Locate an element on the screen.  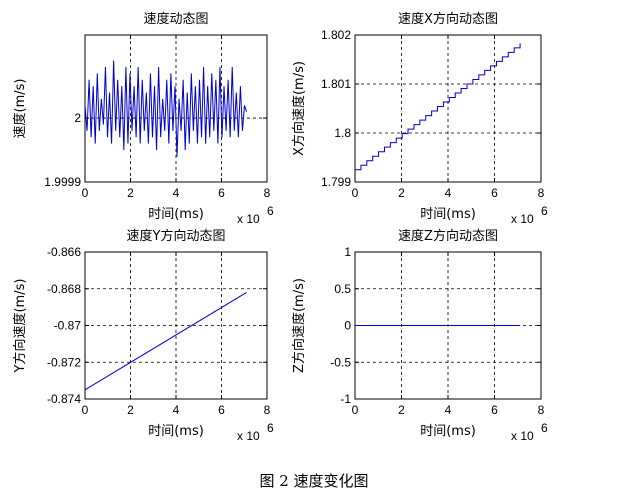
y-tick-label: 1.801 is located at coordinates (336, 84).